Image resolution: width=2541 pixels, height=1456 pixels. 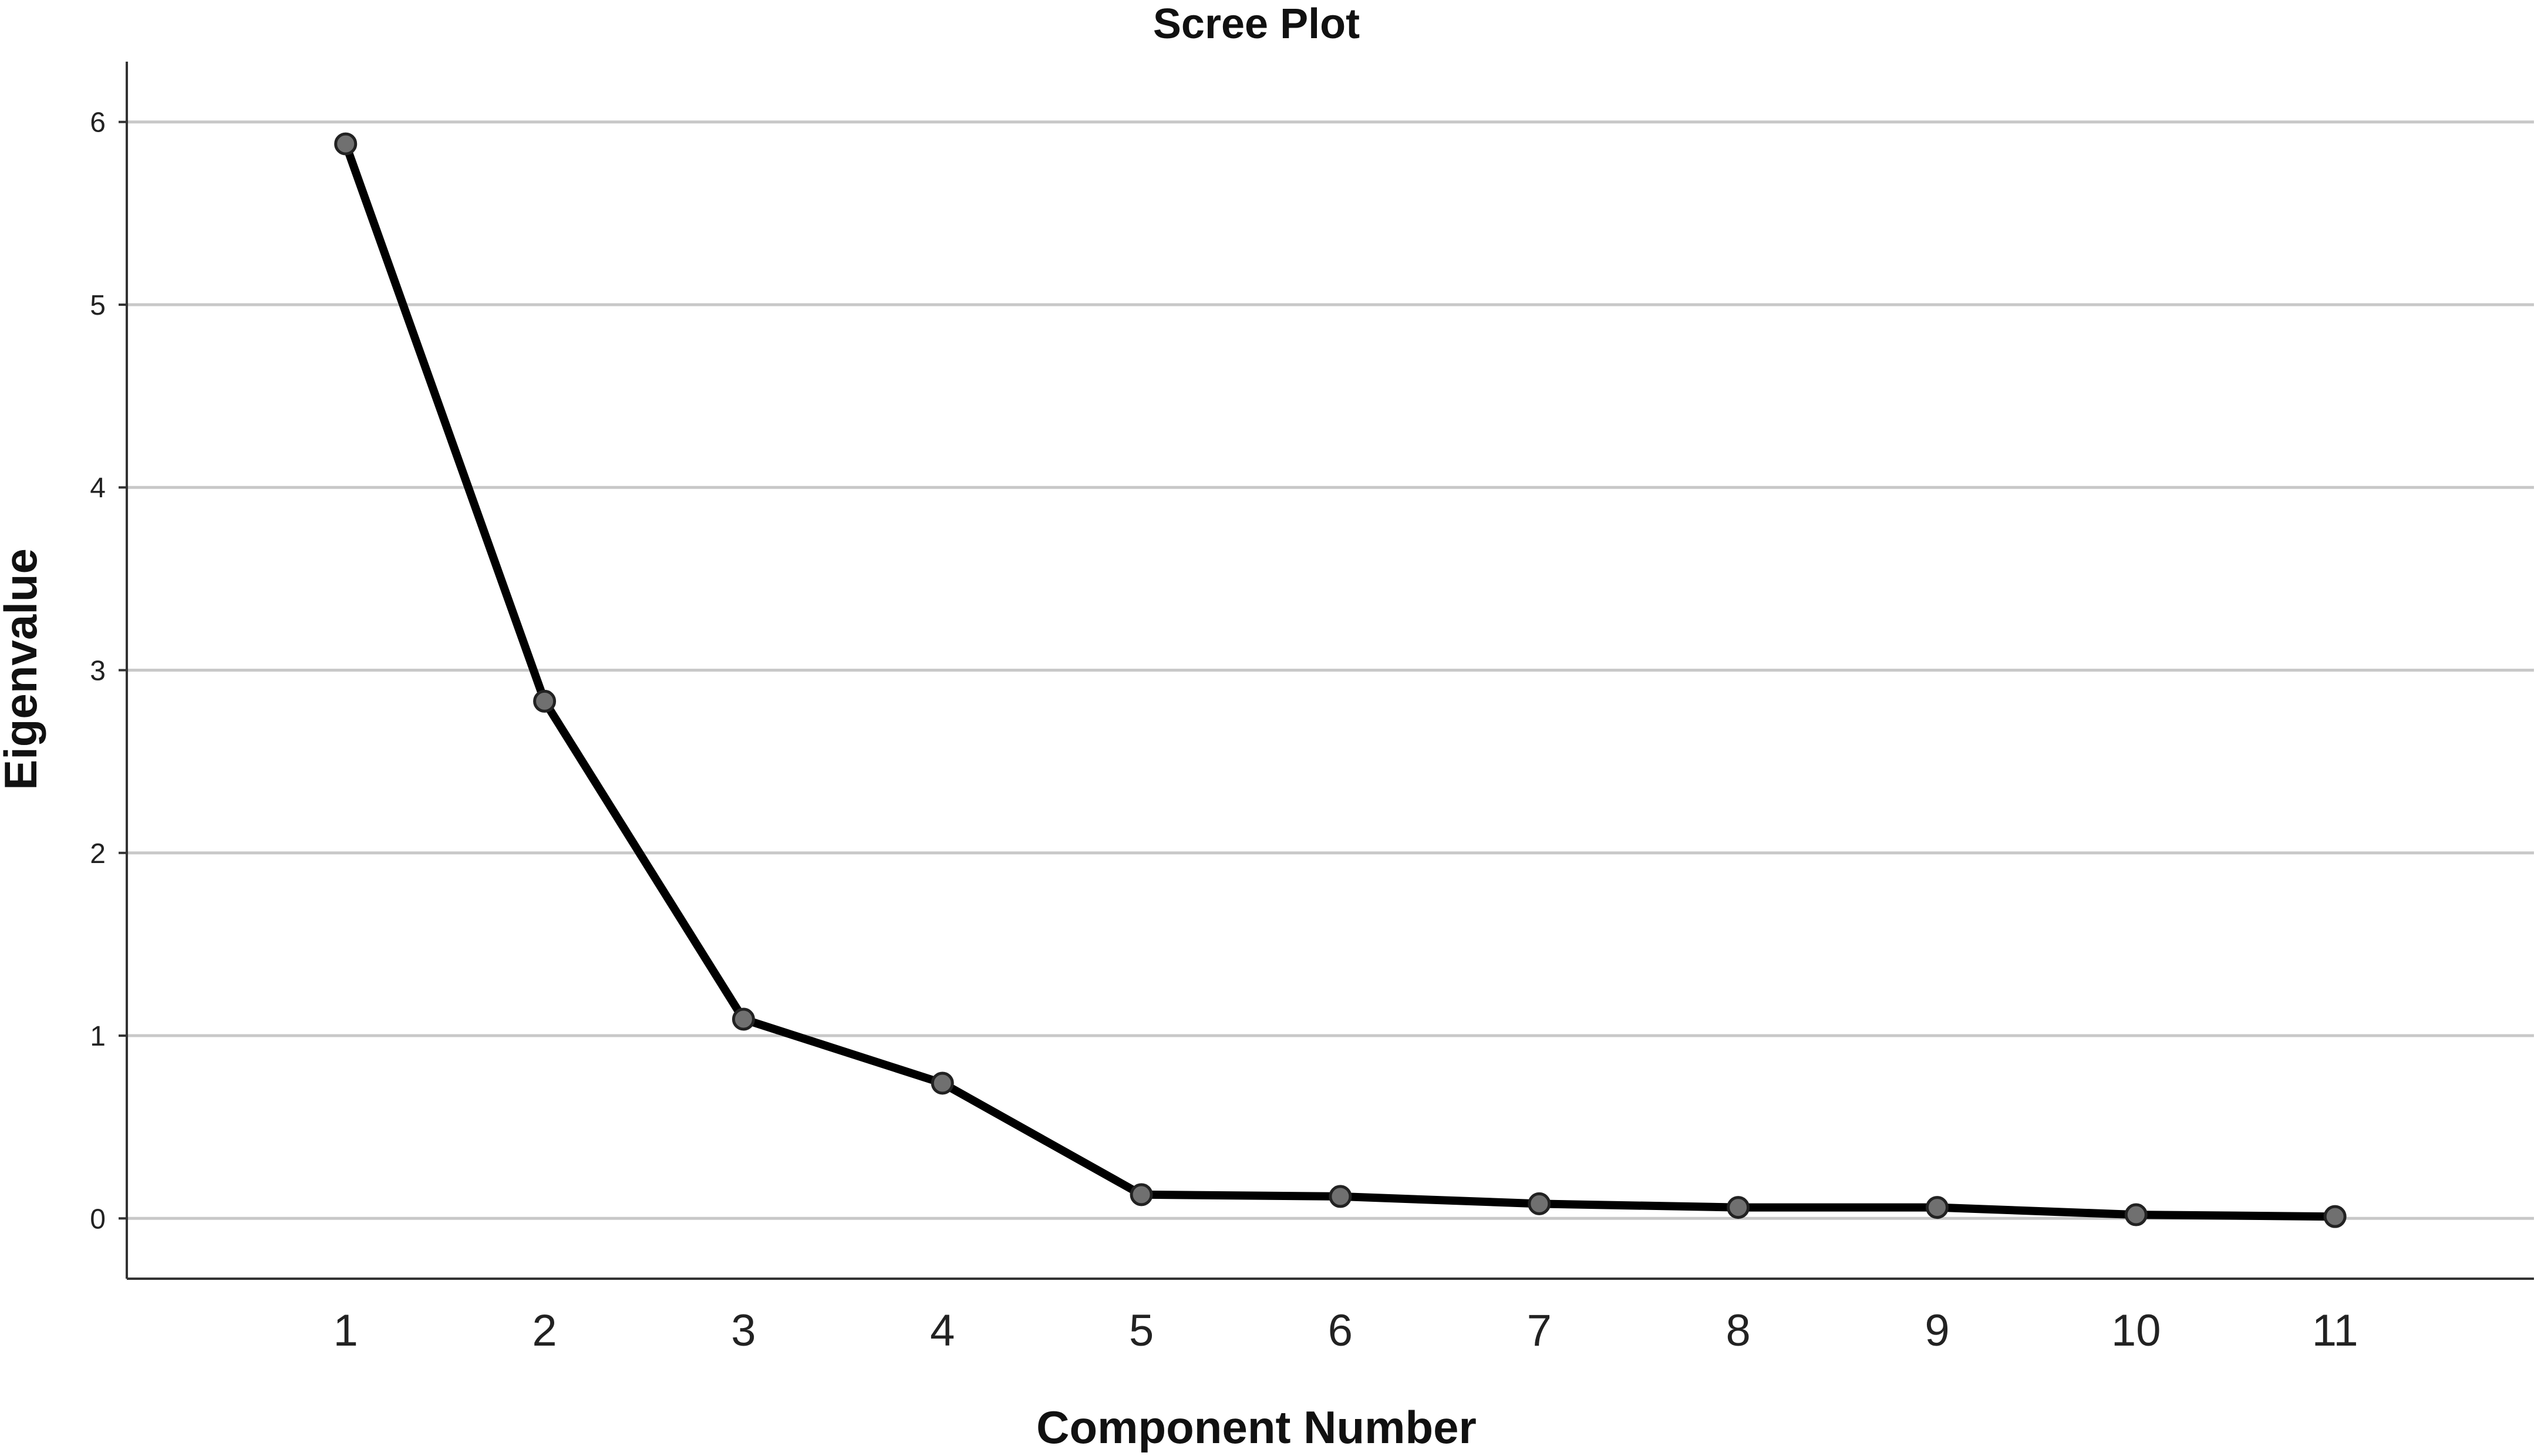 What do you see at coordinates (1738, 1331) in the screenshot?
I see `x-tick-label: 8` at bounding box center [1738, 1331].